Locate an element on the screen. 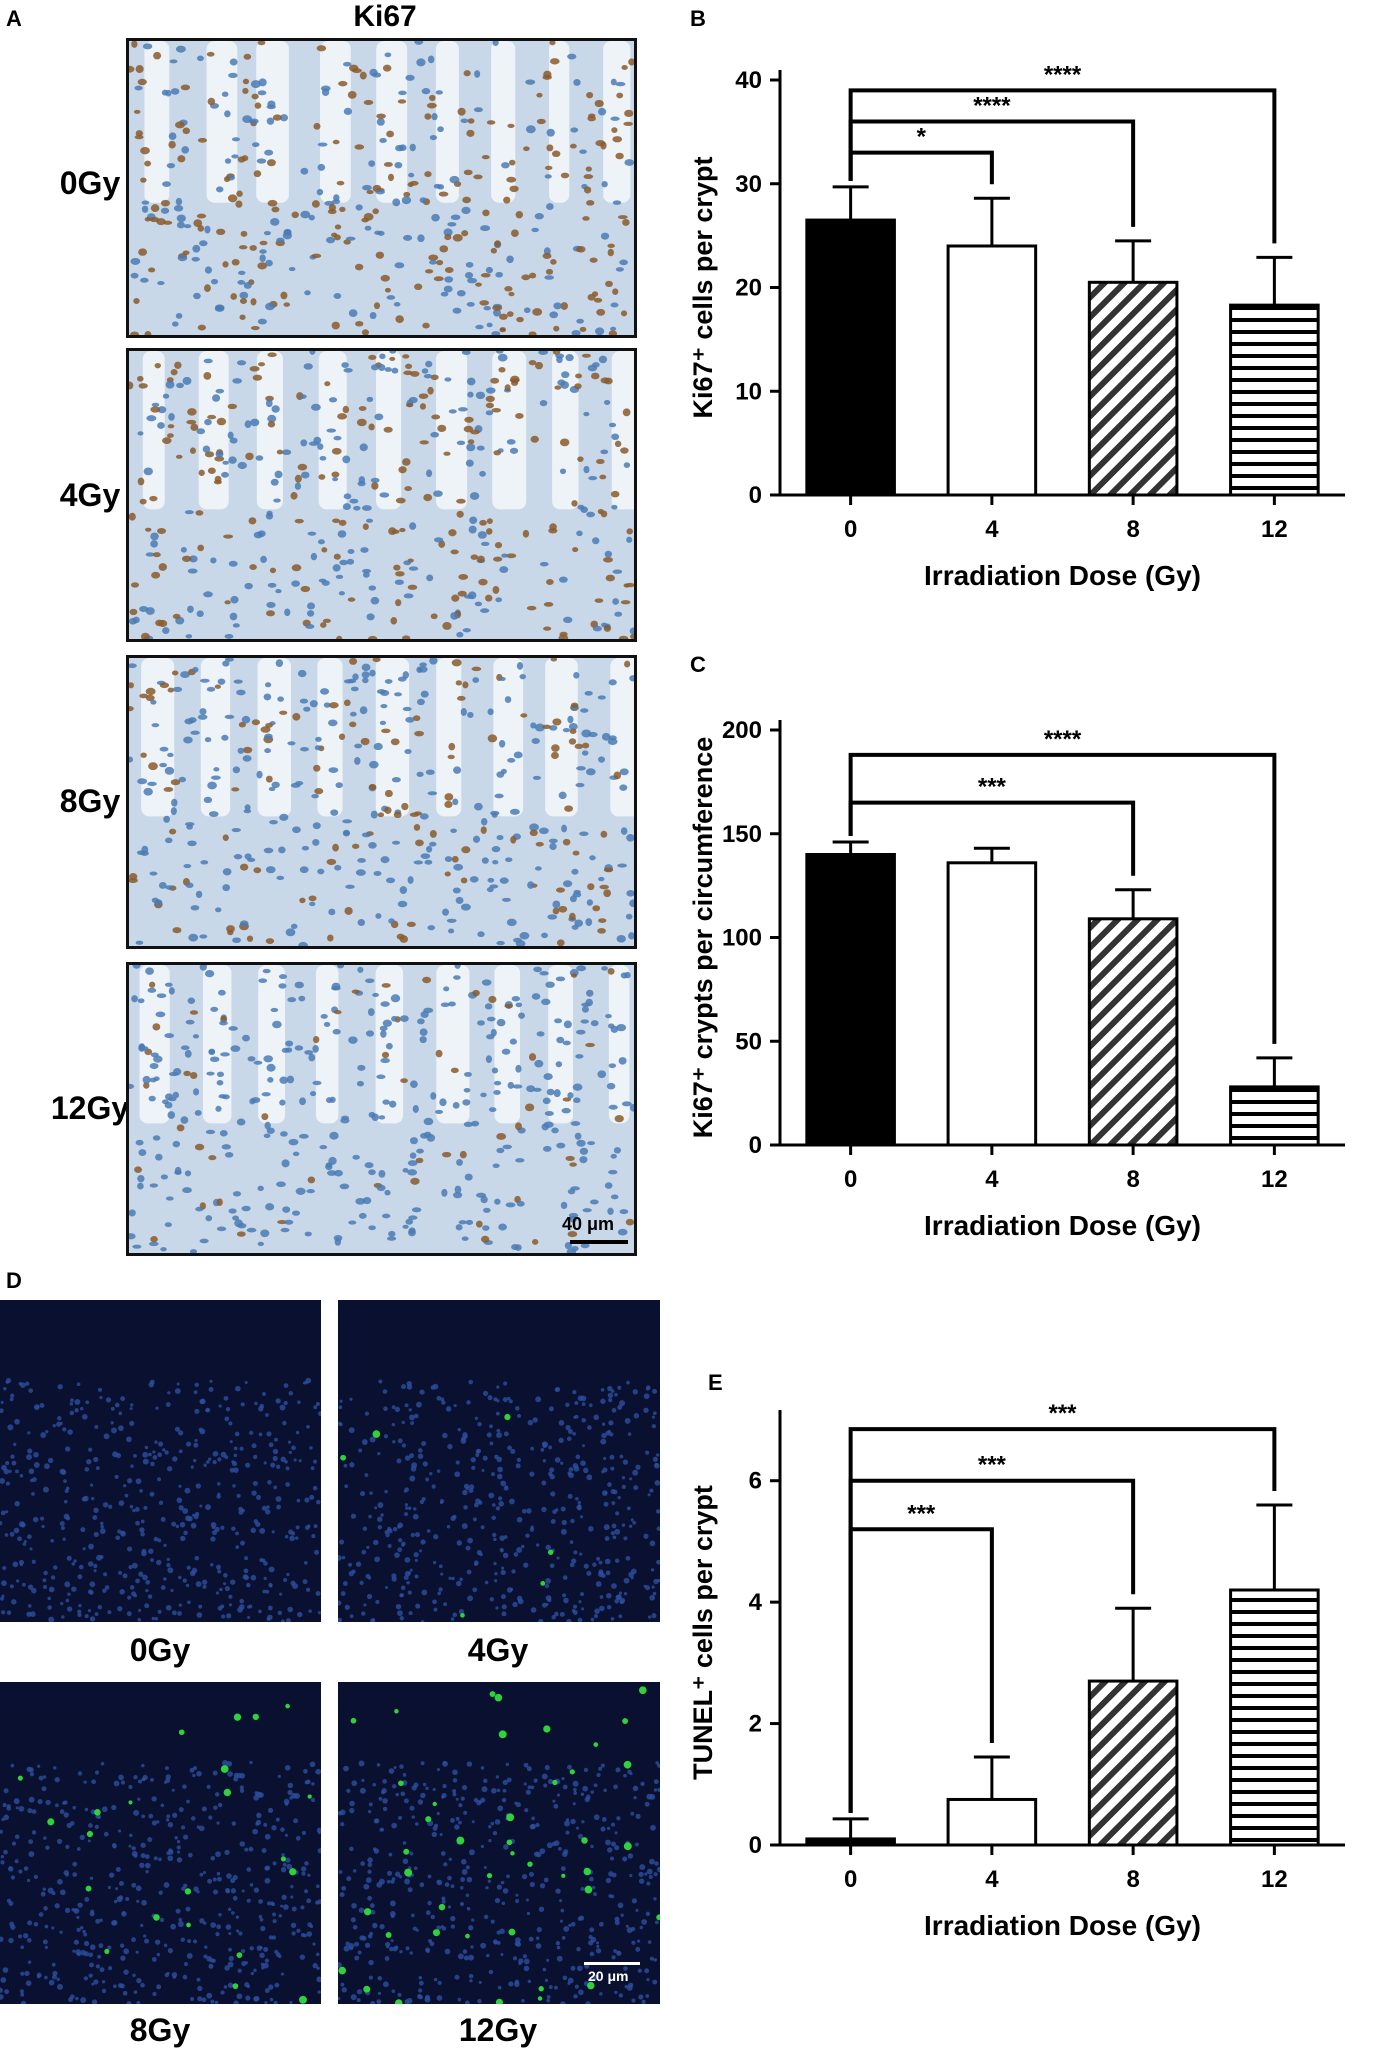 This screenshot has width=1381, height=2054. y-axis-label: Ki67⁺ crypts per circumference is located at coordinates (703, 937).